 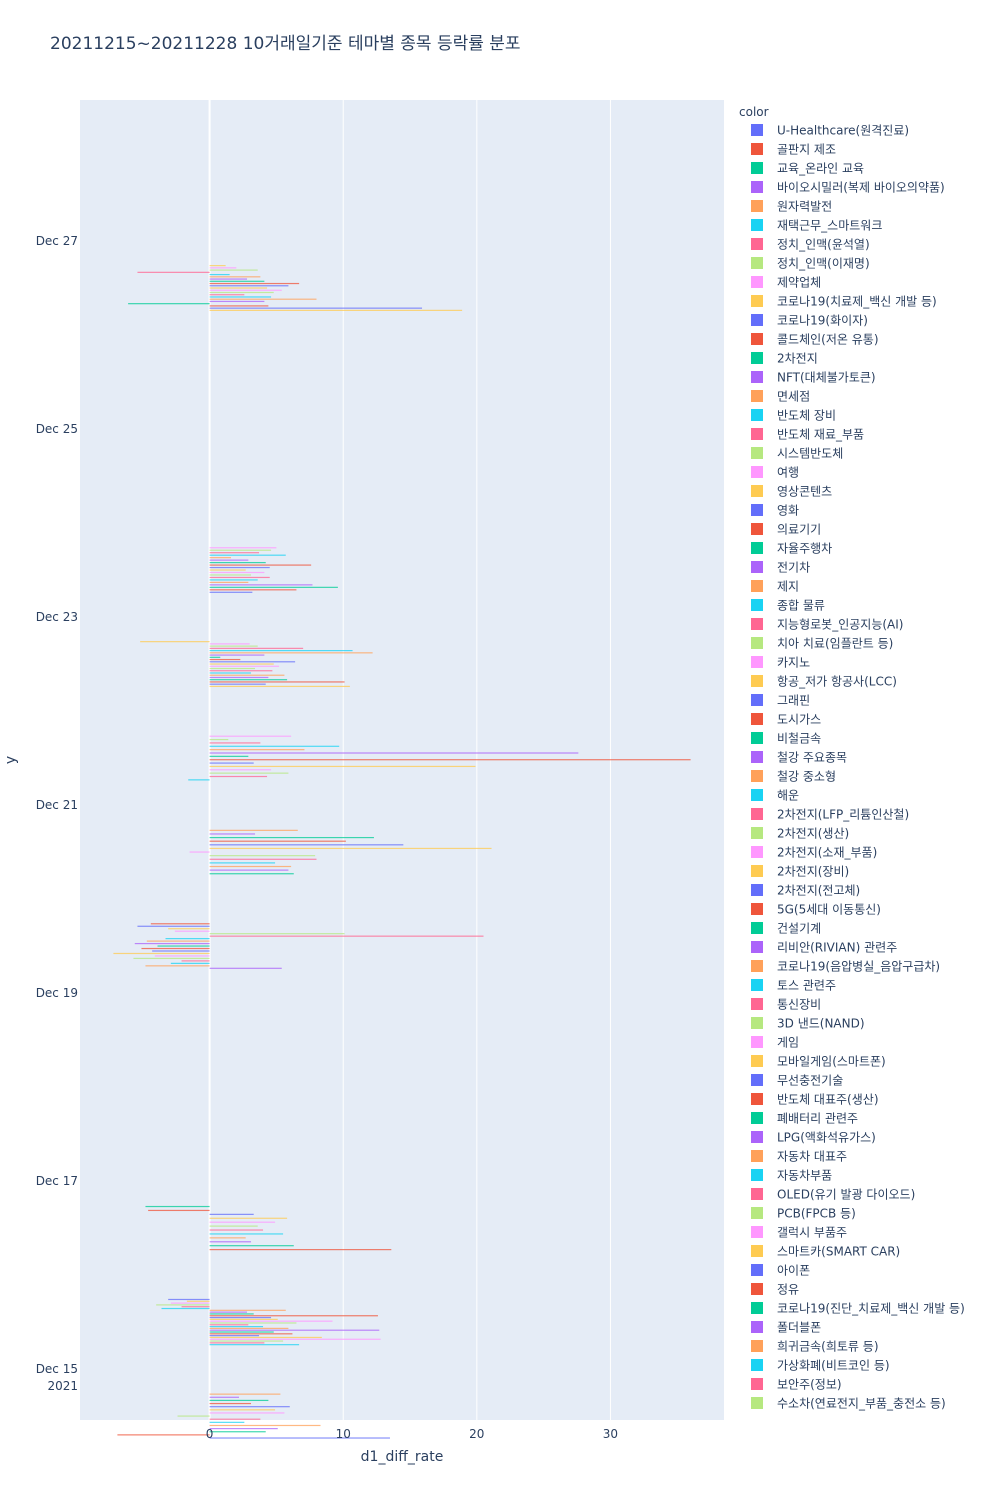 I want to click on legend-item: 도시가스, so click(x=786, y=720).